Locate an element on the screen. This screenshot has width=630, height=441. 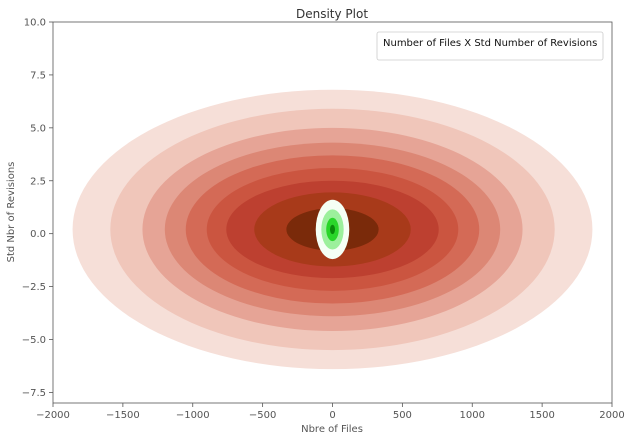
x-tick-label: 2000 is located at coordinates (611, 415).